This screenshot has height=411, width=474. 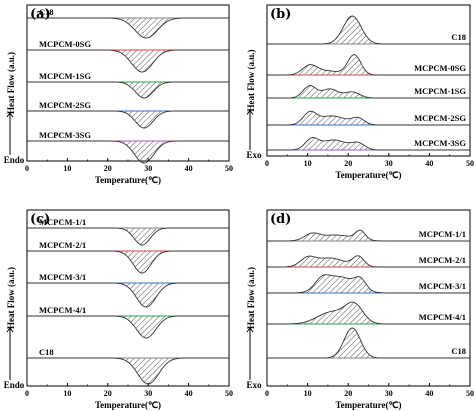 What do you see at coordinates (280, 219) in the screenshot?
I see `panel-letter: (d)` at bounding box center [280, 219].